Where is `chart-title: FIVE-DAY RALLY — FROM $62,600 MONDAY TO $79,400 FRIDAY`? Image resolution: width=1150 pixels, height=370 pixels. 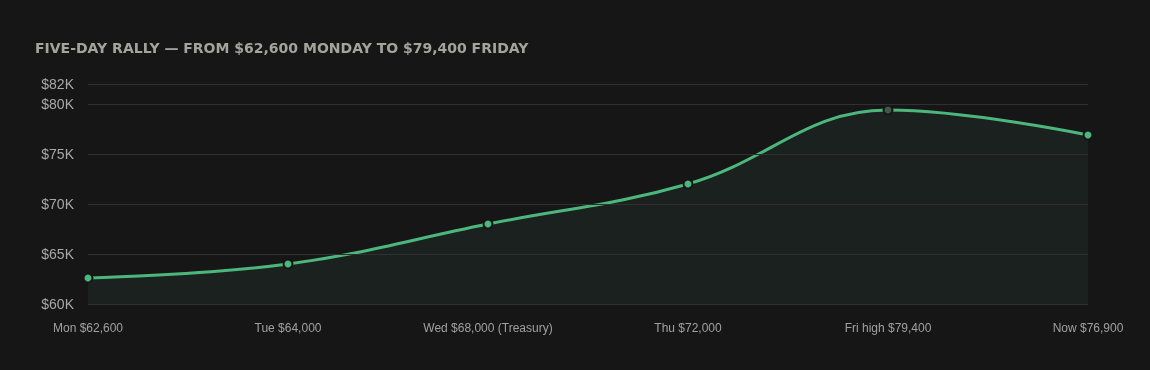 chart-title: FIVE-DAY RALLY — FROM $62,600 MONDAY TO $79,400 FRIDAY is located at coordinates (282, 48).